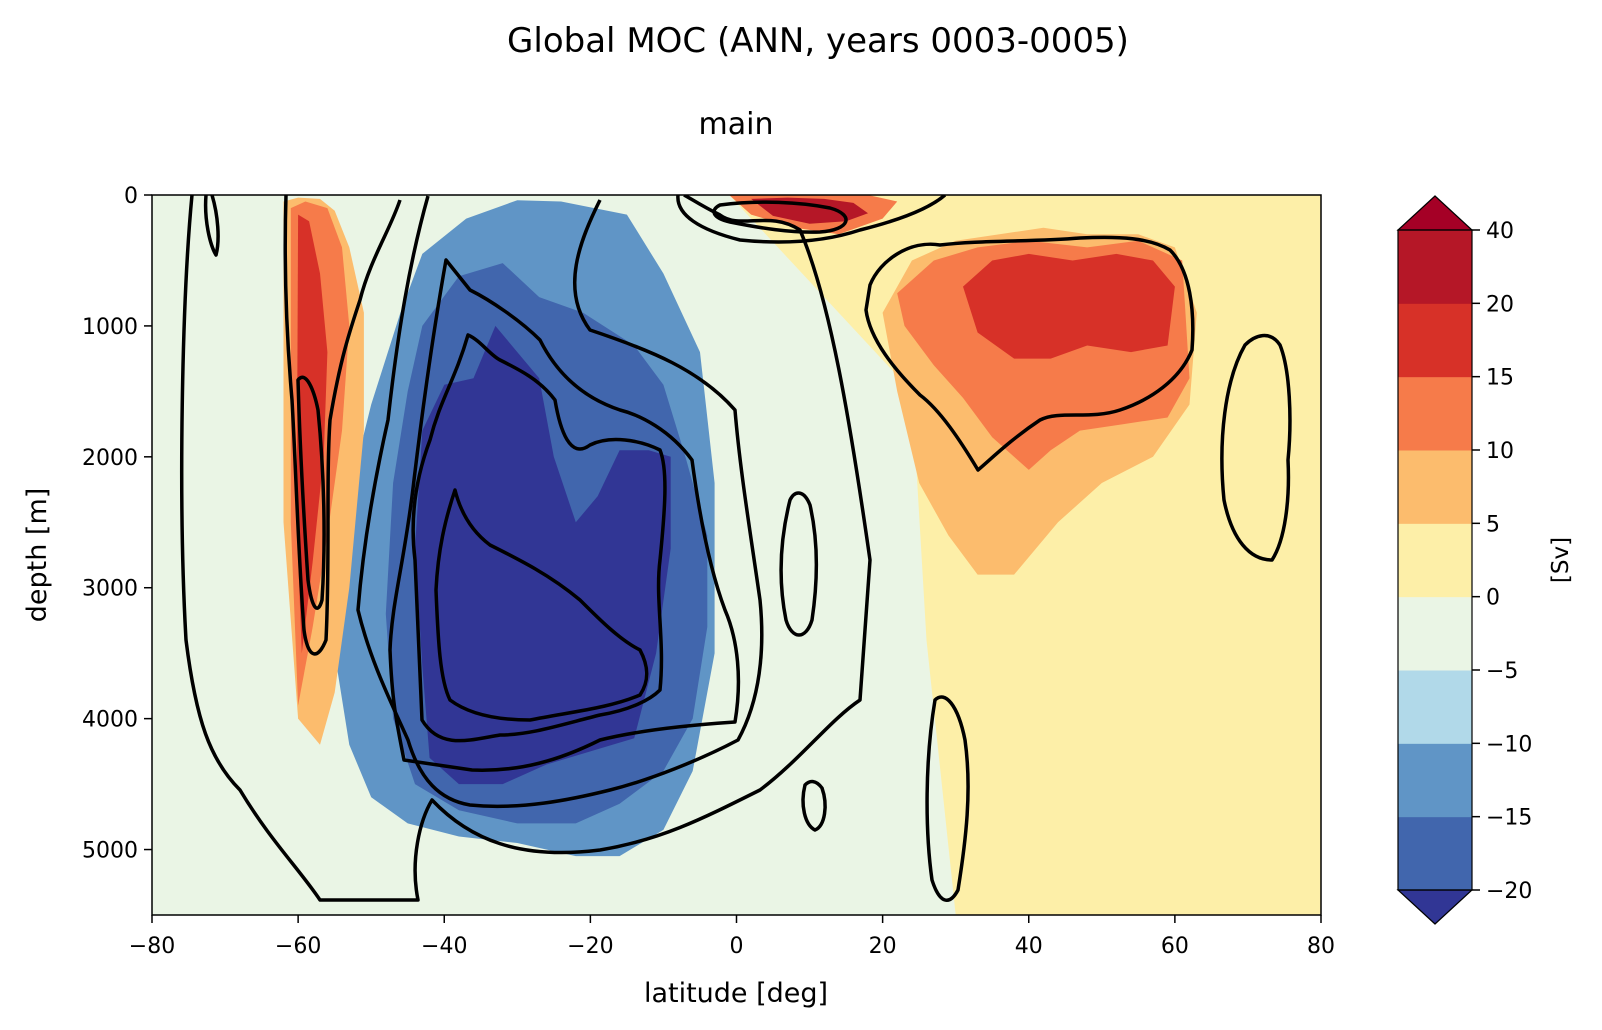 The image size is (1602, 1030). Describe the element at coordinates (152, 946) in the screenshot. I see `x-tick-label: −80` at that location.